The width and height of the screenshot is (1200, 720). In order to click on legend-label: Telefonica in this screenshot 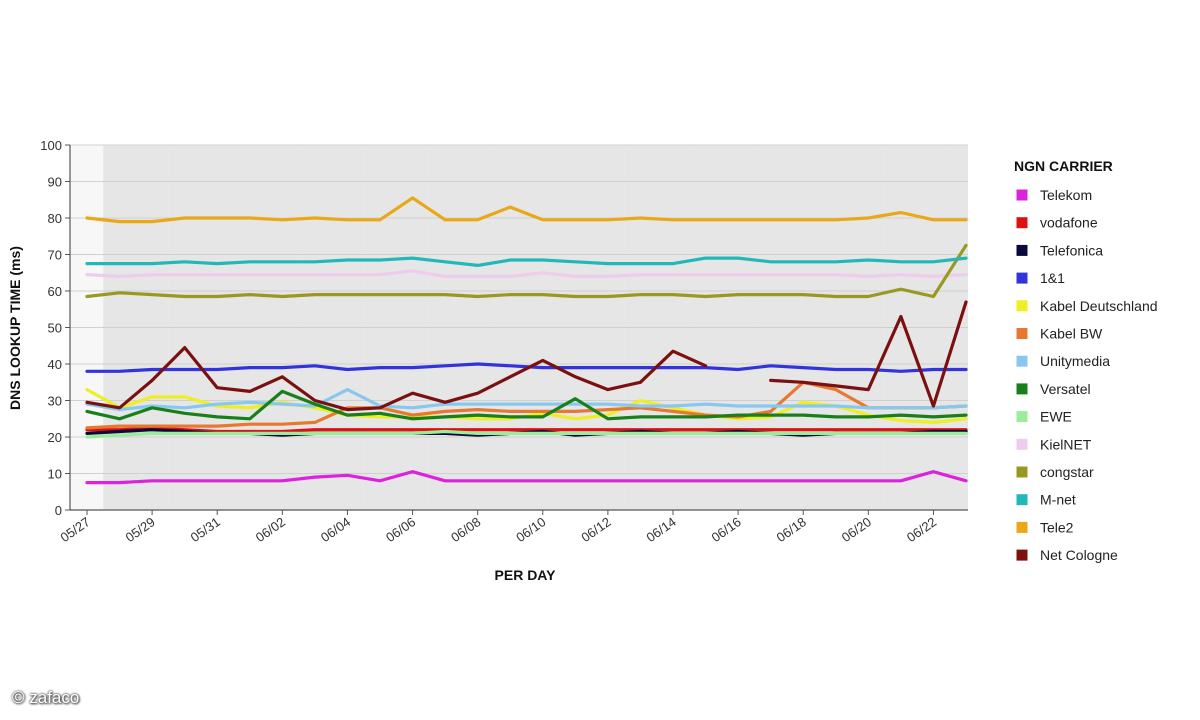, I will do `click(1071, 250)`.